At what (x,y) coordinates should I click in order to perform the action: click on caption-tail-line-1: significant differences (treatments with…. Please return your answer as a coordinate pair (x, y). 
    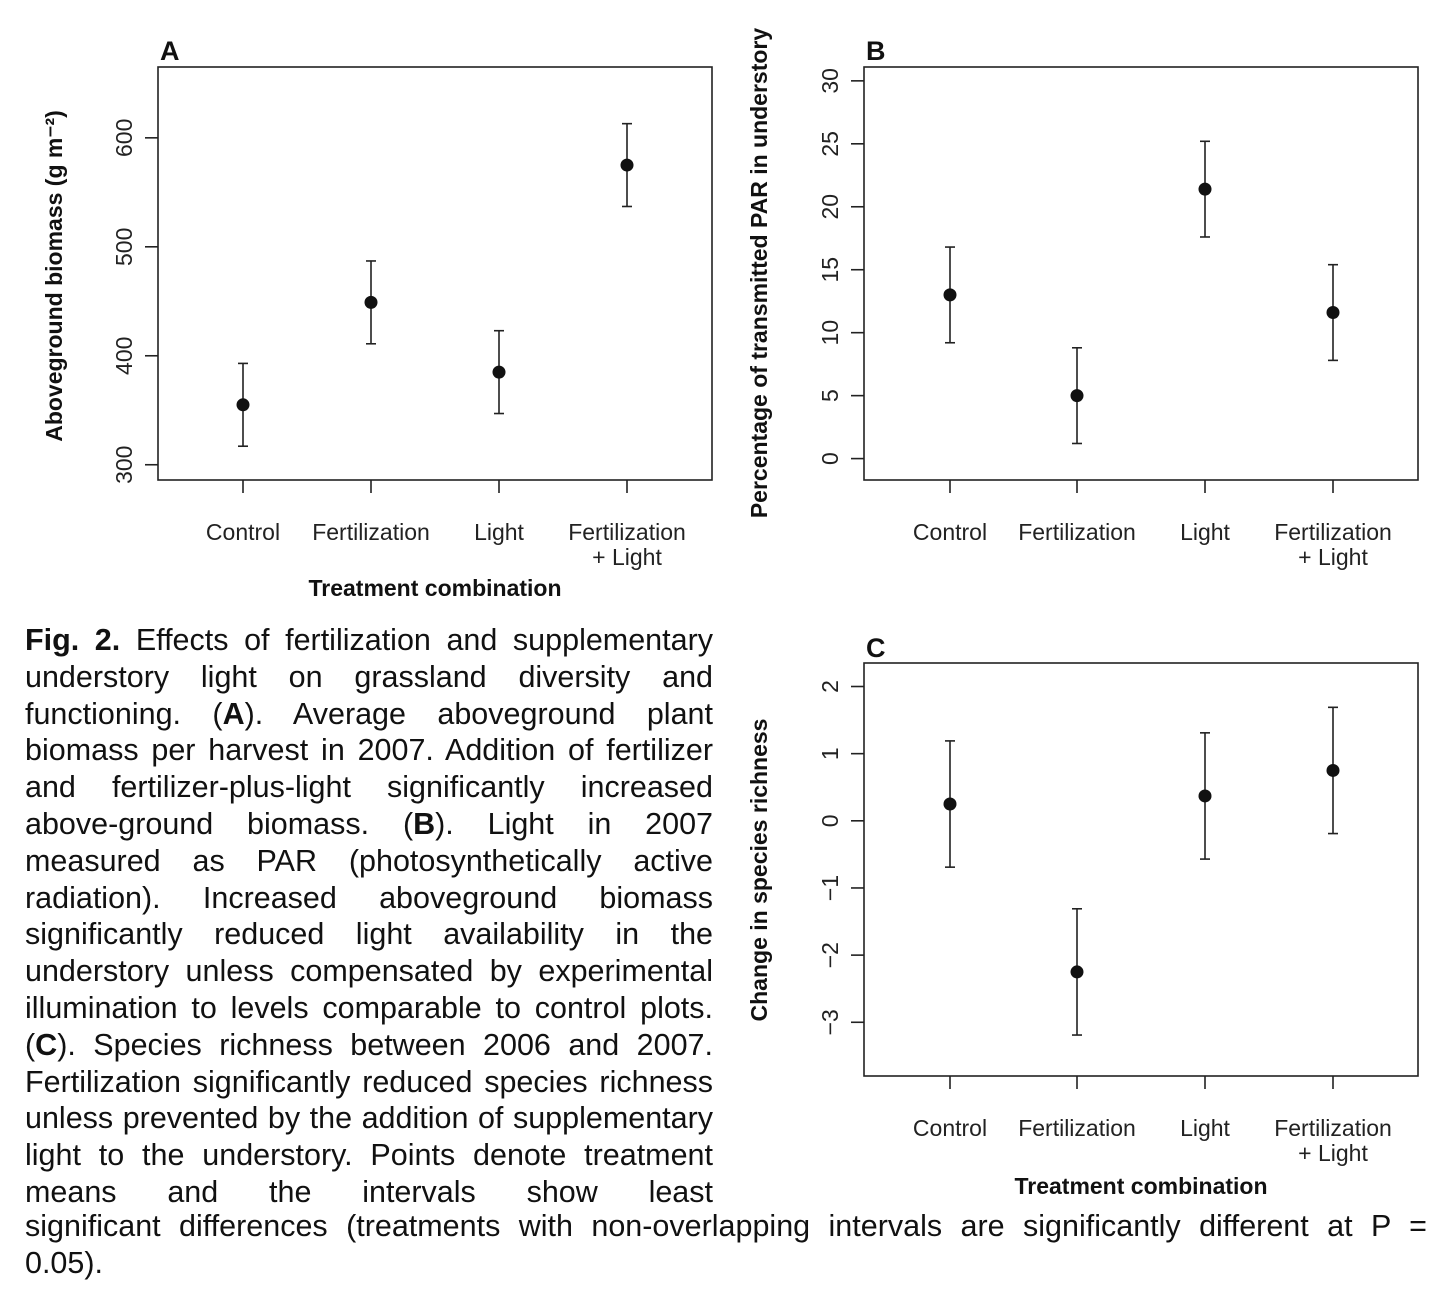
    Looking at the image, I should click on (726, 1226).